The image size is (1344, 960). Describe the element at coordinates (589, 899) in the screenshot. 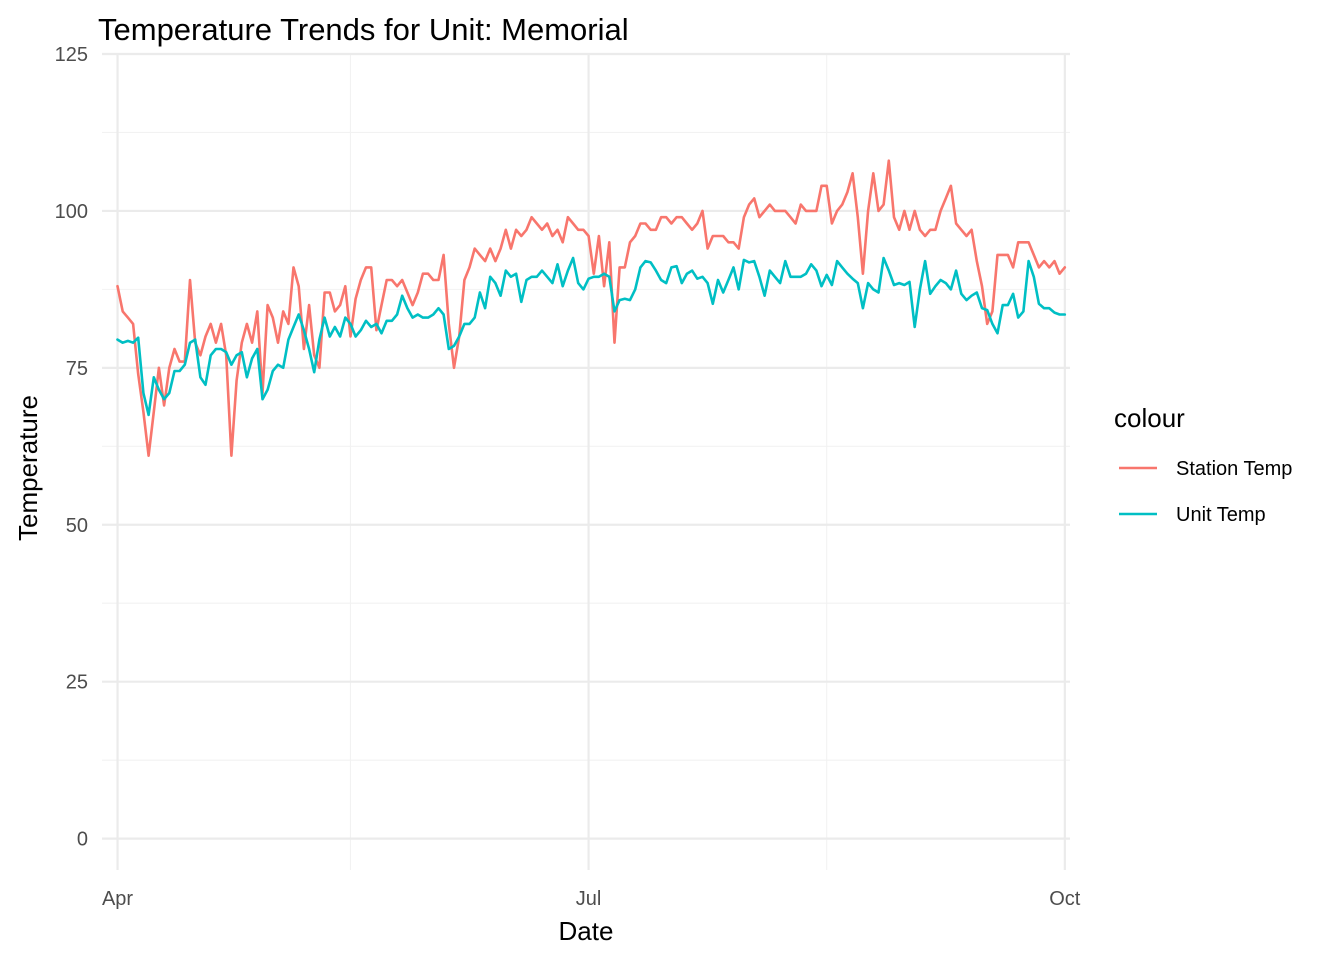

I see `x-tick-label: Jul` at that location.